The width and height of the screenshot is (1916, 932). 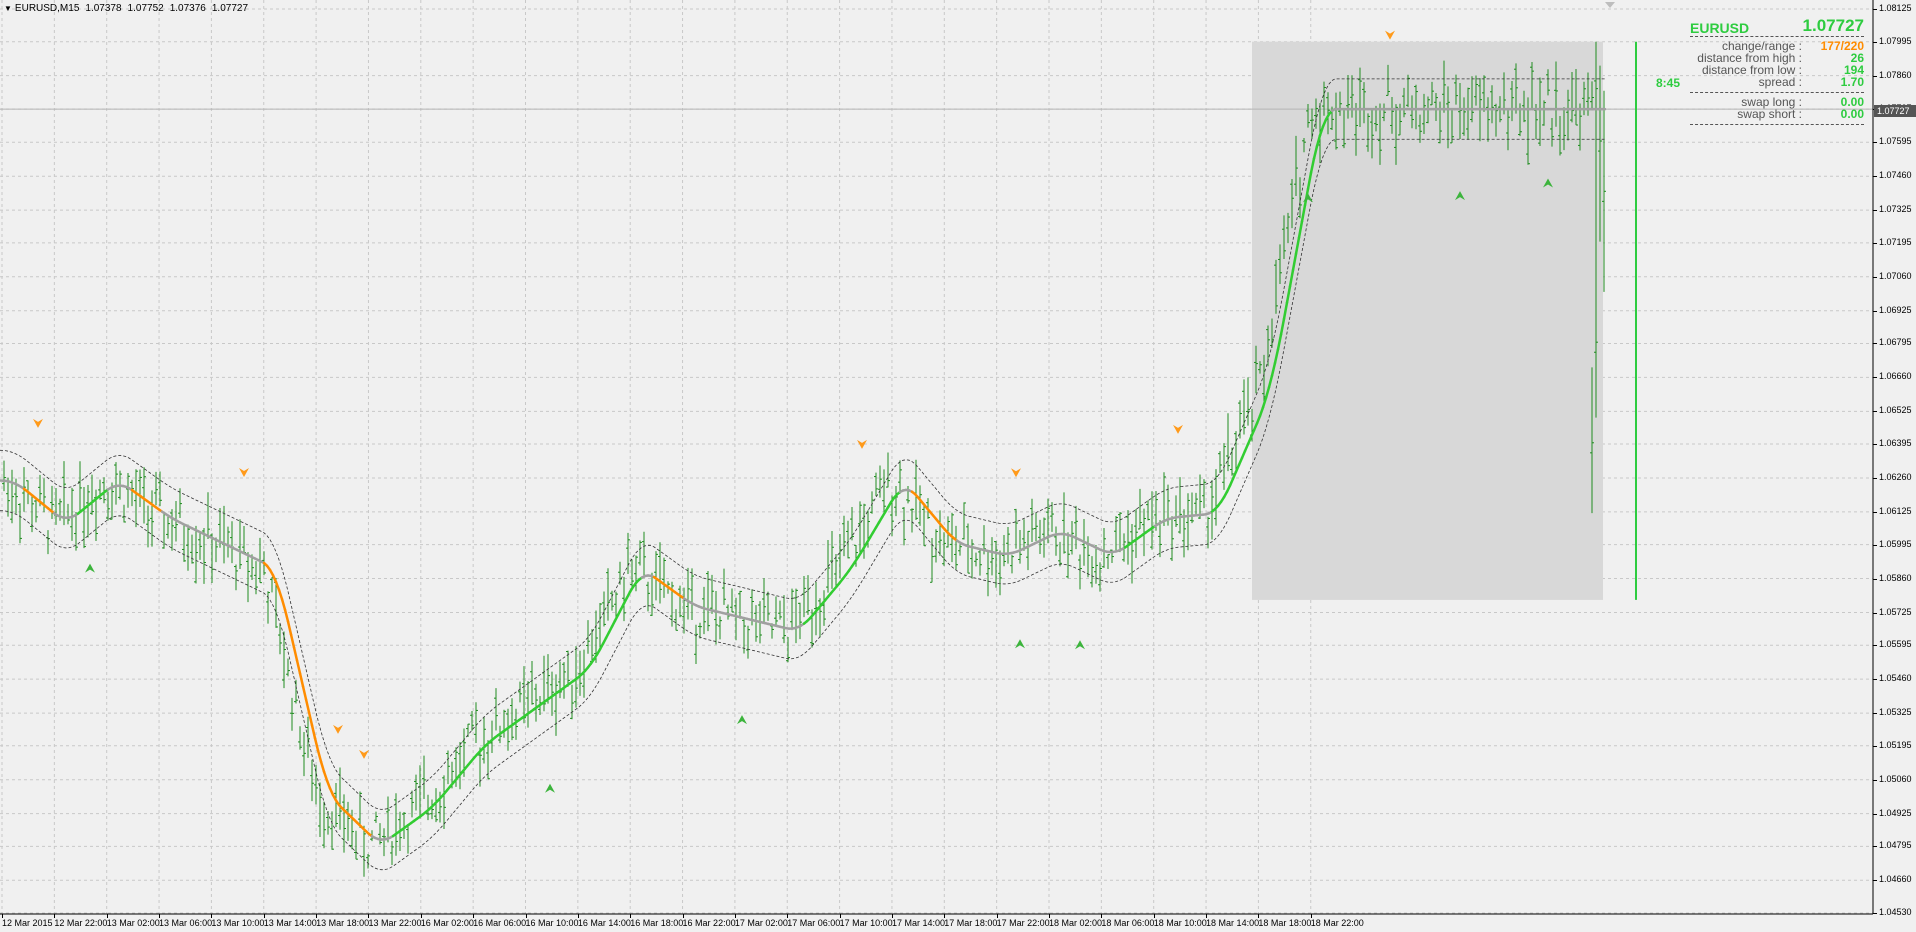 What do you see at coordinates (103, 8) in the screenshot?
I see `ohlc-open: 1.07378` at bounding box center [103, 8].